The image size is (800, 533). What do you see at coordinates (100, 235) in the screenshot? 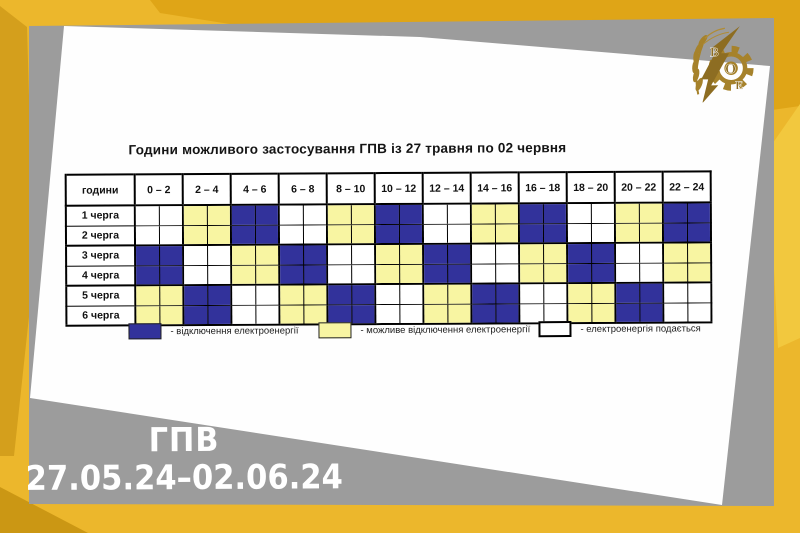
I see `row-label: 2 черга` at bounding box center [100, 235].